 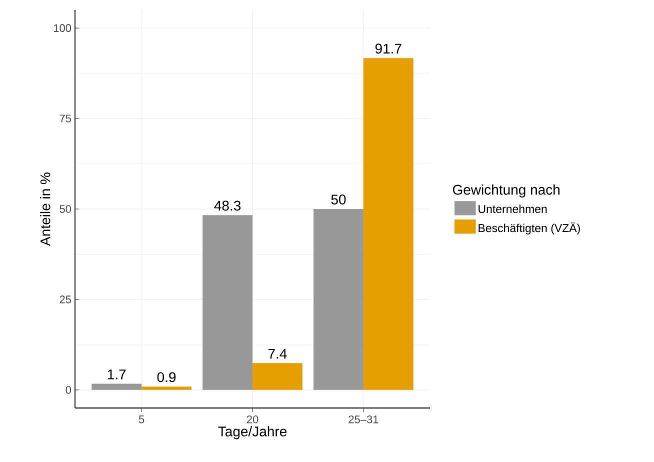 I want to click on x-tick-label: 5, so click(x=141, y=420).